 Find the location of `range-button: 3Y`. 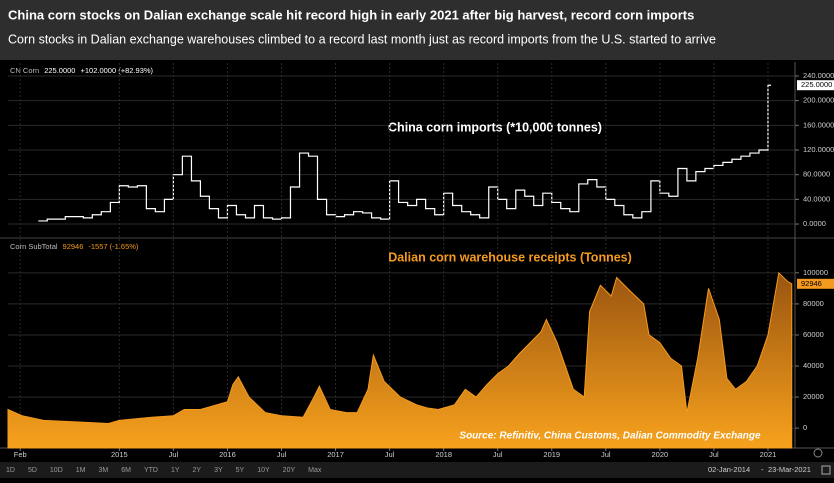

range-button: 3Y is located at coordinates (218, 470).